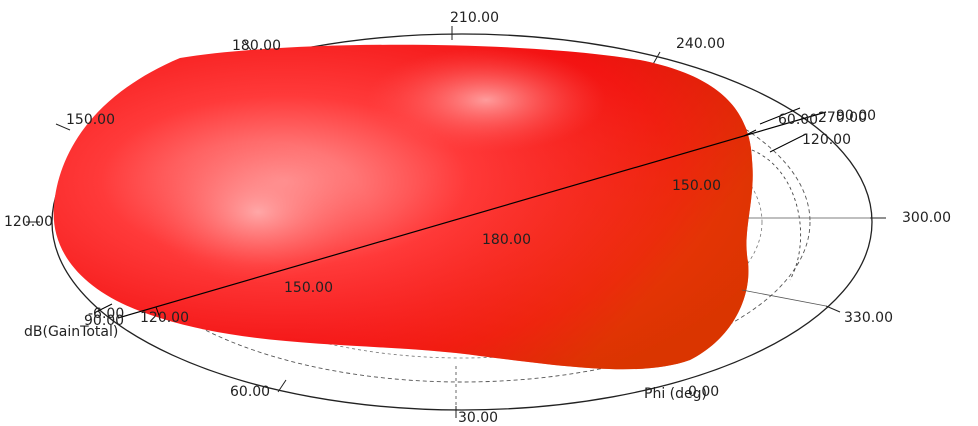 The image size is (978, 426). Describe the element at coordinates (486, 100) in the screenshot. I see `lobe-highlight-top` at that location.